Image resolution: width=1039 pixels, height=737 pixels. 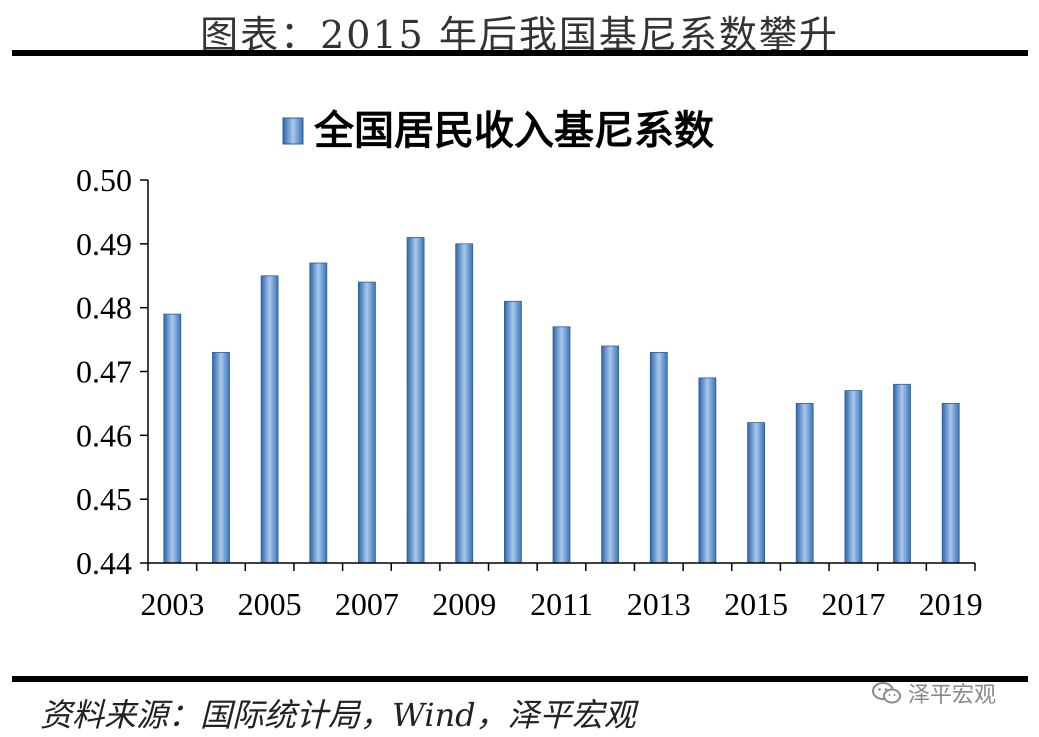 I want to click on y-tick-label: 0.44, so click(x=104, y=563).